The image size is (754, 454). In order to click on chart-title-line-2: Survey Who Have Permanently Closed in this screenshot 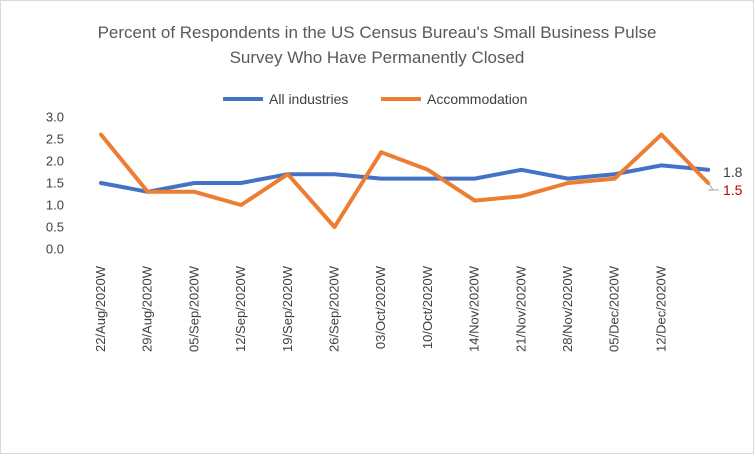, I will do `click(377, 57)`.